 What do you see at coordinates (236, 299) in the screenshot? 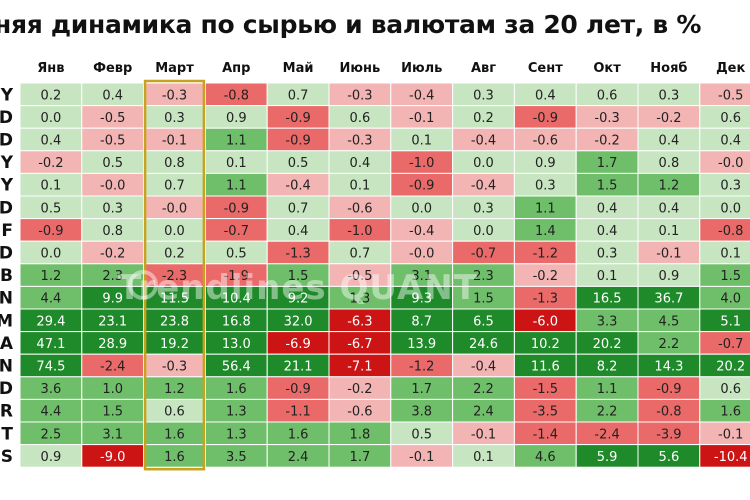
I see `cell-value: 10.4` at bounding box center [236, 299].